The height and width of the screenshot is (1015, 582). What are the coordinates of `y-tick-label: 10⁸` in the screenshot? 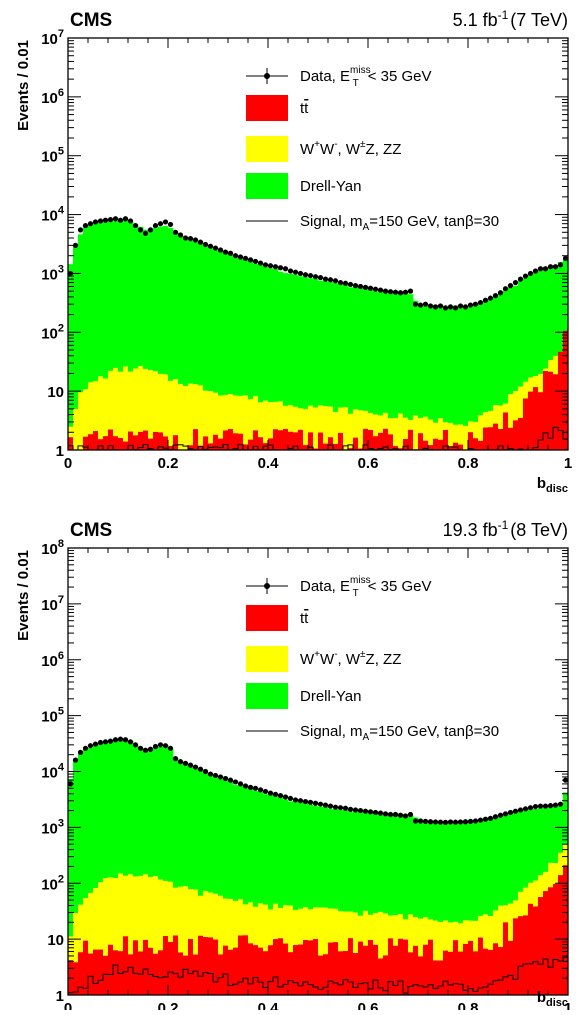 It's located at (52, 548).